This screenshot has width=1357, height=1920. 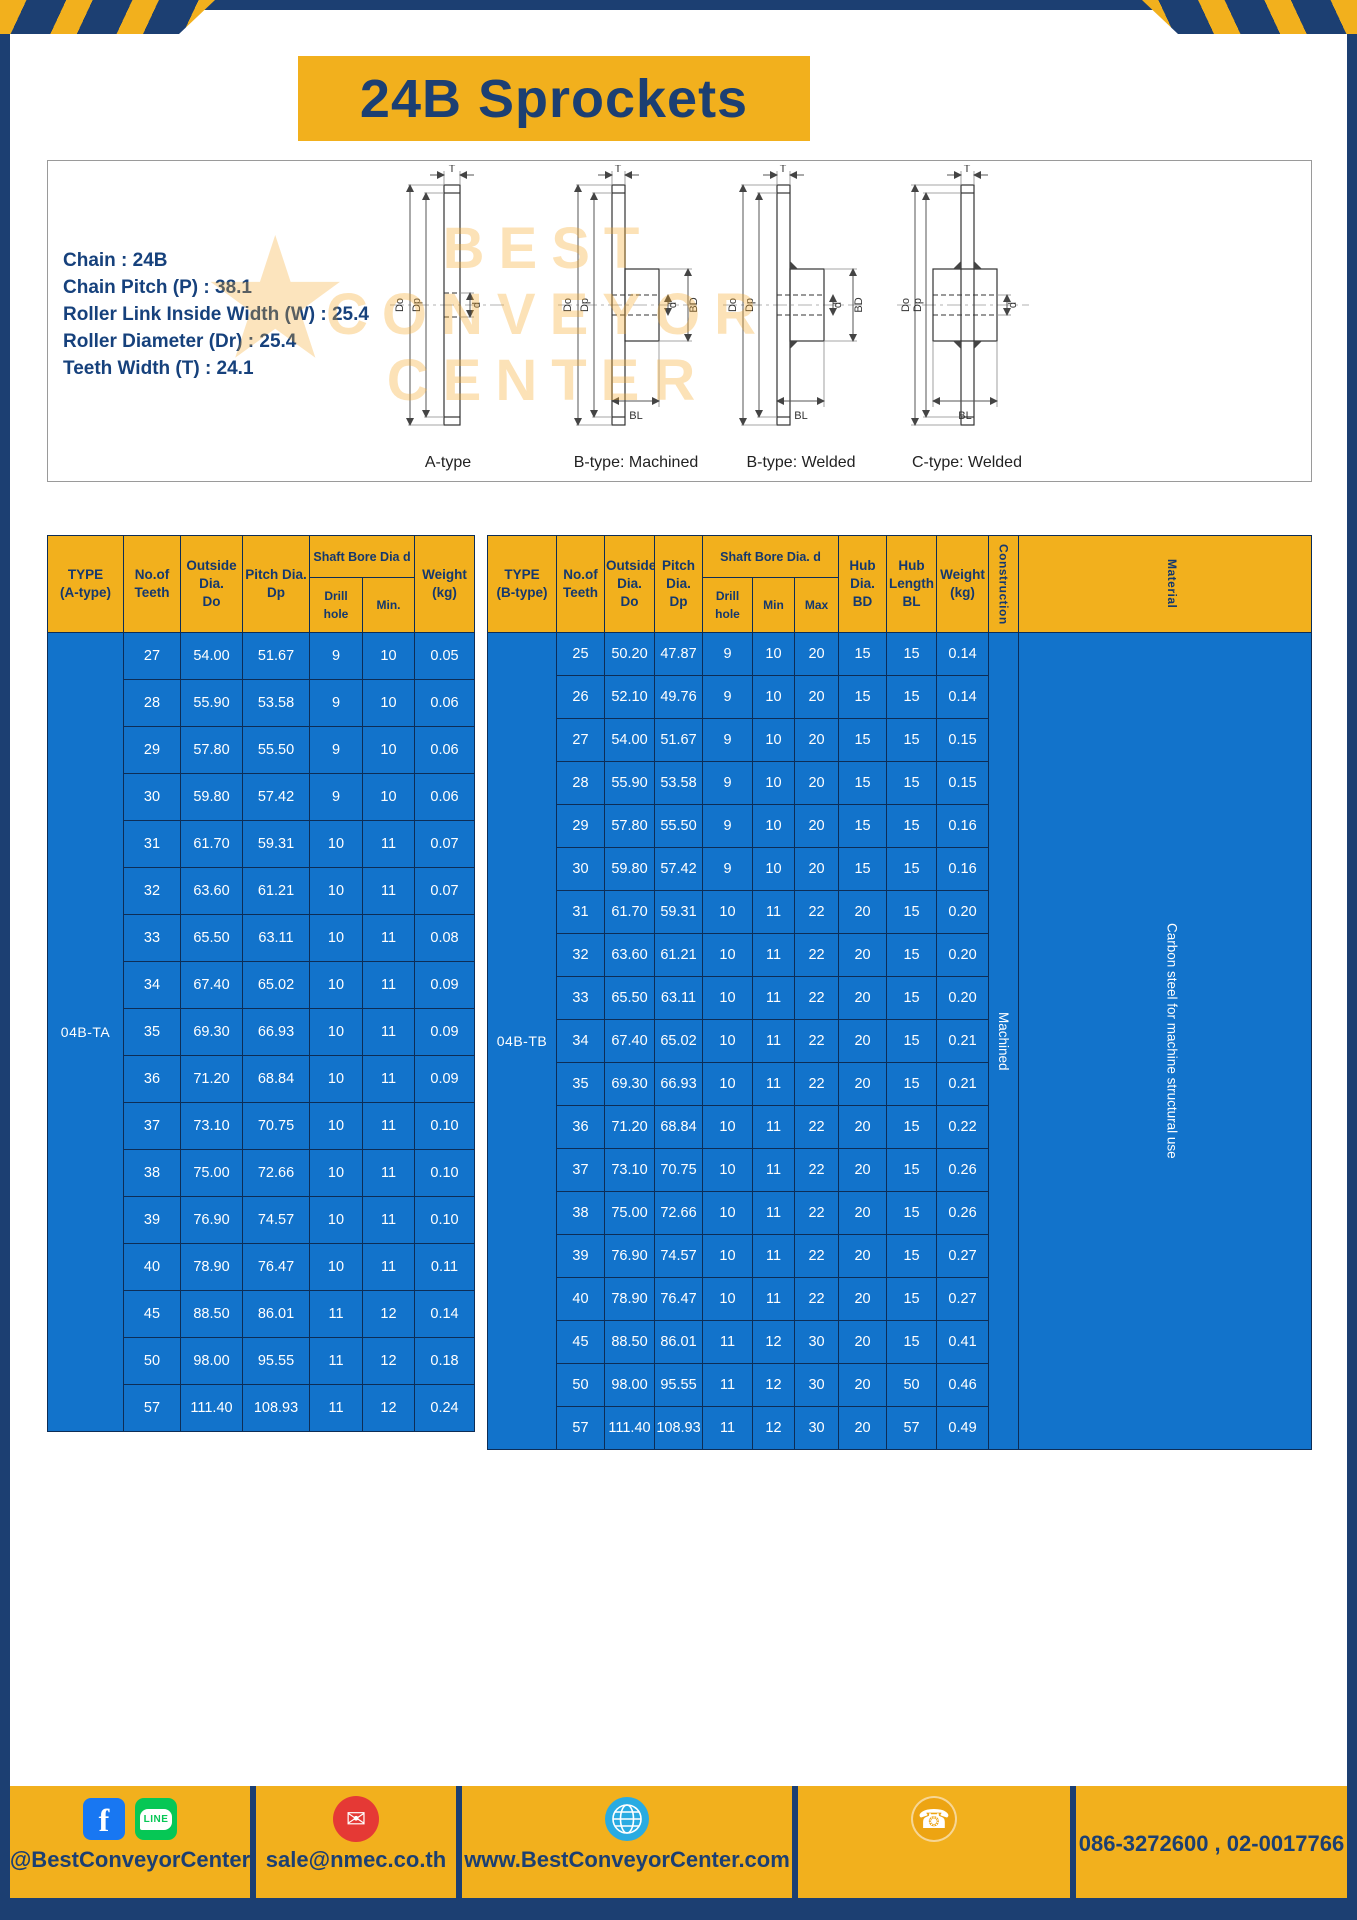 I want to click on footer-email-section: ✉ sale@nmec.co.th, so click(x=356, y=1842).